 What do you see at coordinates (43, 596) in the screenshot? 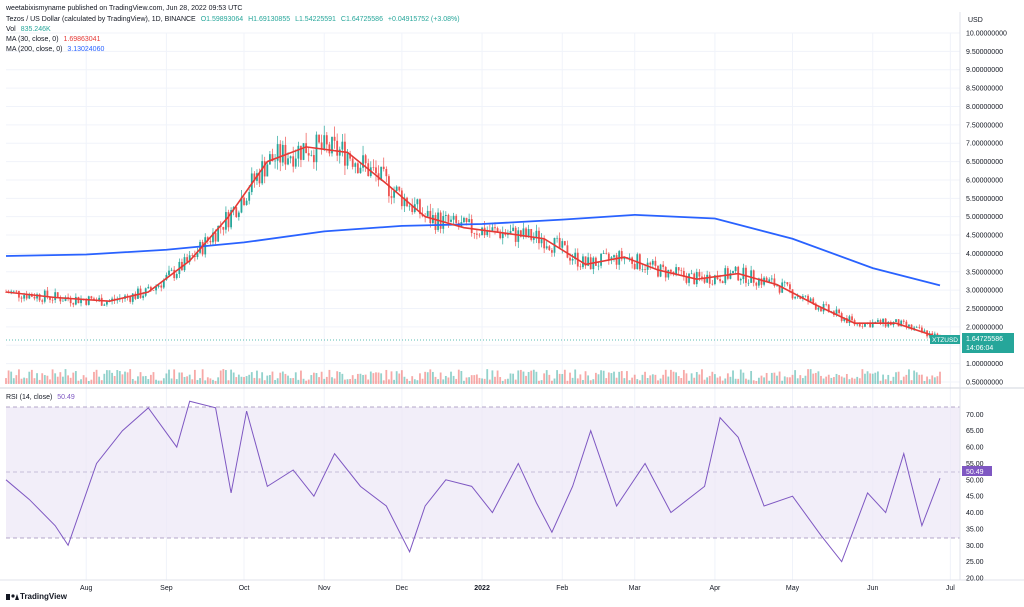
I see `tradingview-logo-text: TradingView` at bounding box center [43, 596].